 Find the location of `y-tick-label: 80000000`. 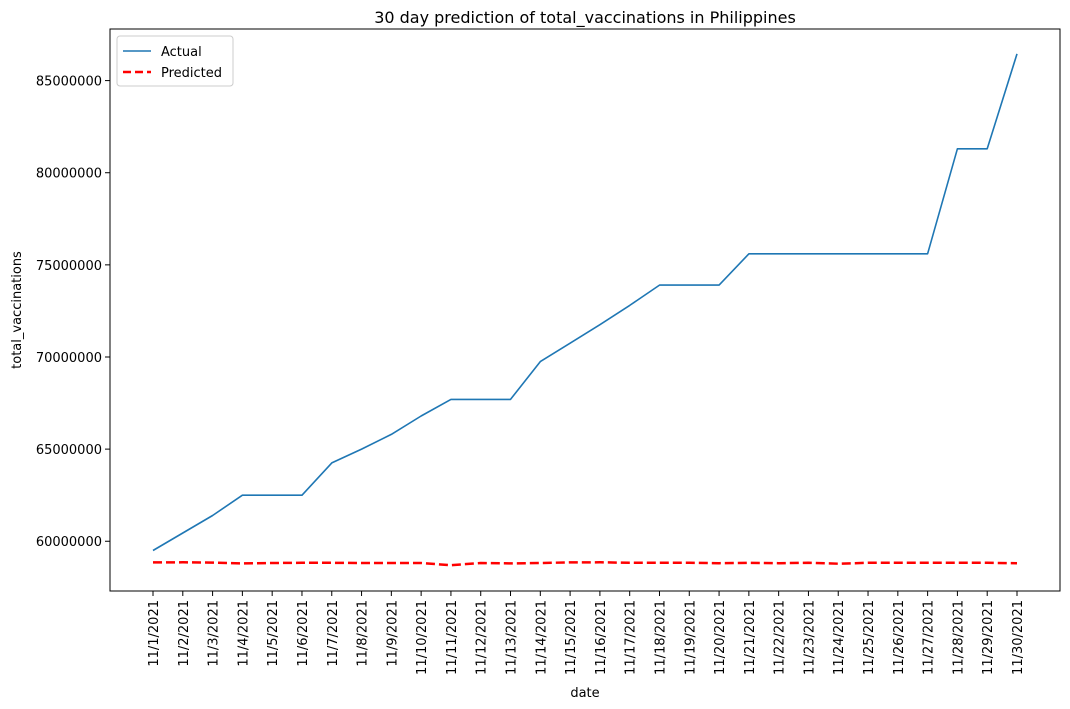

y-tick-label: 80000000 is located at coordinates (69, 174).